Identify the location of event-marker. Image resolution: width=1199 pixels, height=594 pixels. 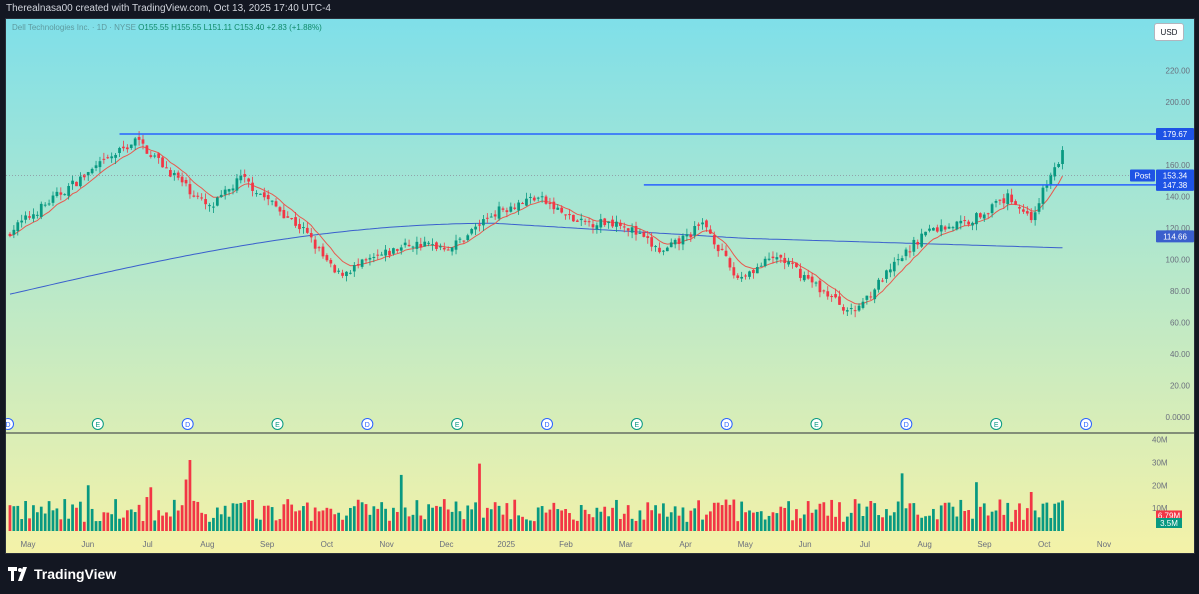
(906, 424).